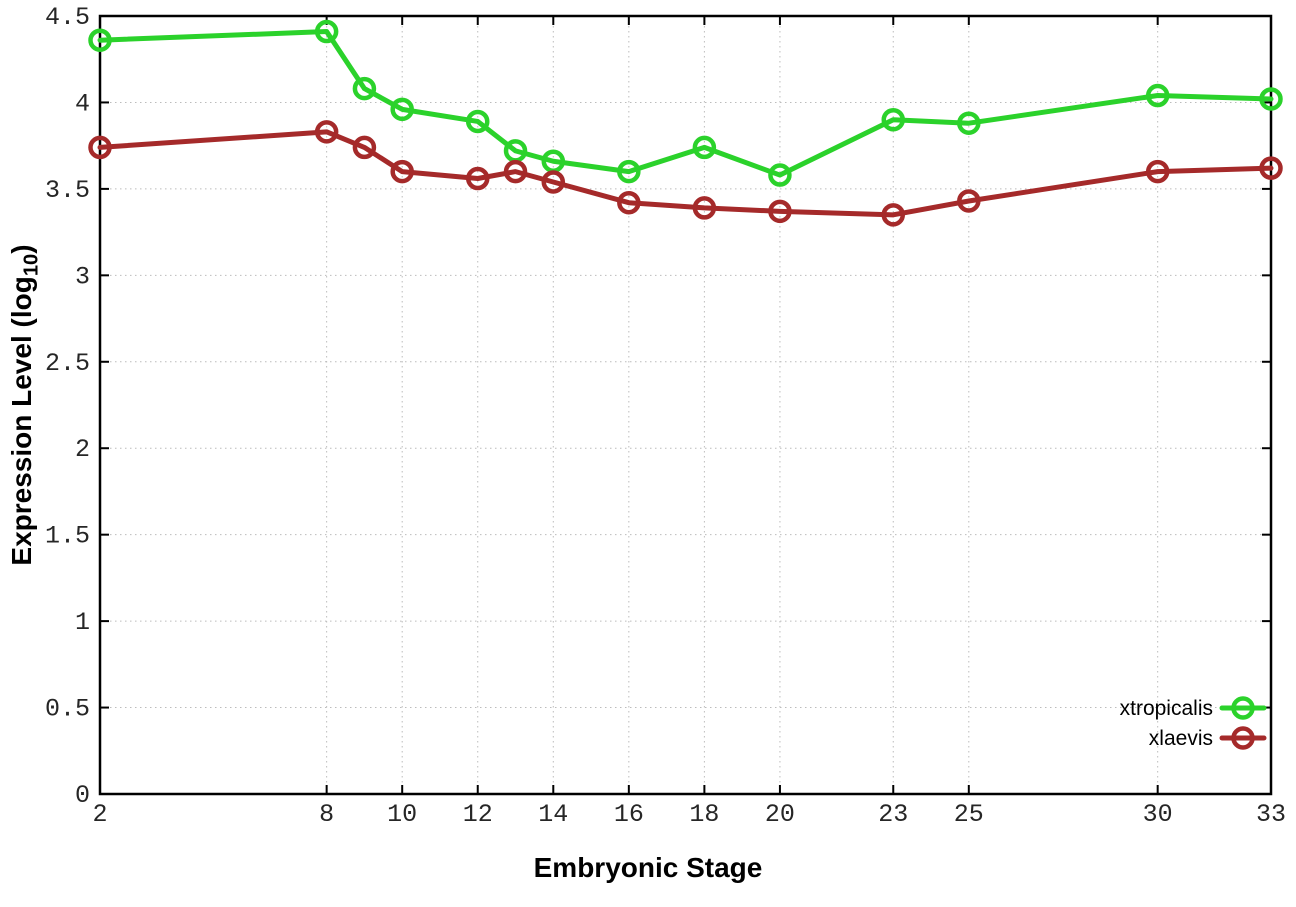 Image resolution: width=1296 pixels, height=907 pixels. What do you see at coordinates (685, 173) in the screenshot?
I see `series-line-xlaevis` at bounding box center [685, 173].